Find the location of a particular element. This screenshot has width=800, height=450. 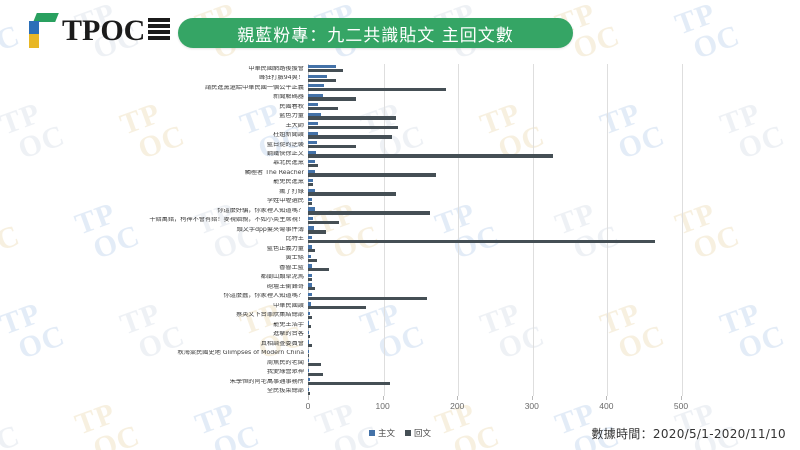

category-label: 李姓中壢選民 is located at coordinates (285, 201).